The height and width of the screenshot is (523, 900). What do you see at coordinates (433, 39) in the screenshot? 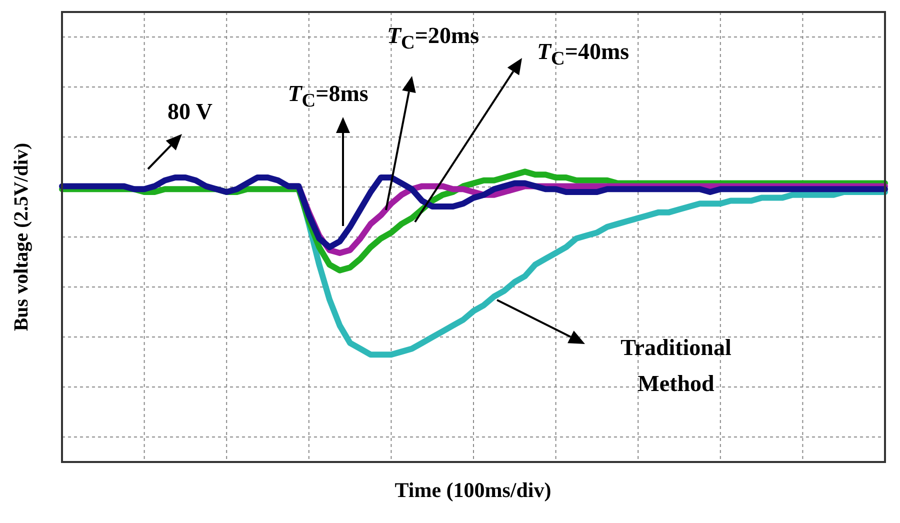
I see `text: T$_{C}$=20ms` at bounding box center [433, 39].